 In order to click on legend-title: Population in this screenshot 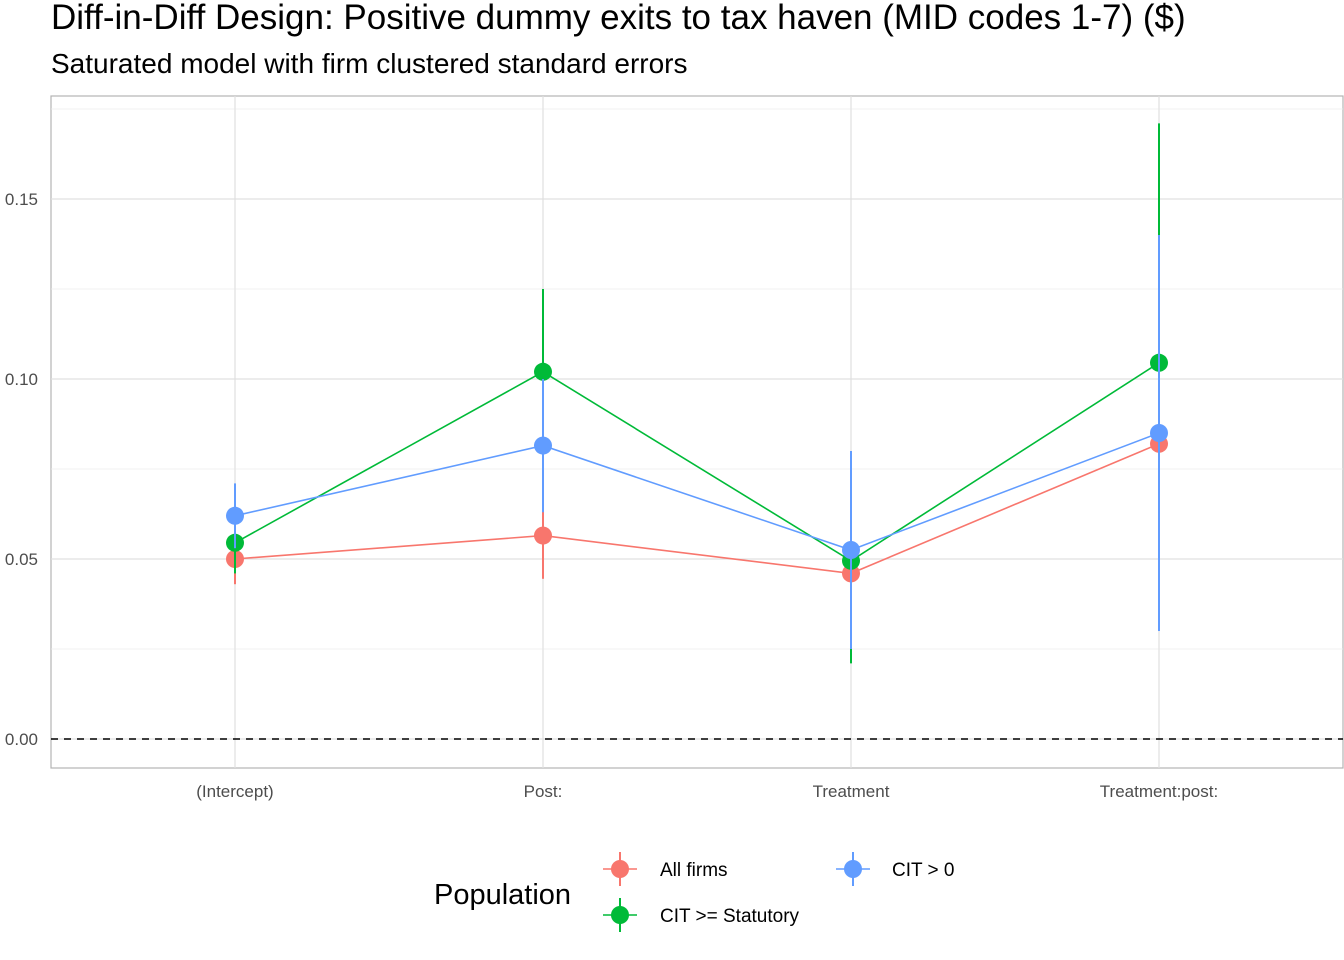, I will do `click(502, 895)`.